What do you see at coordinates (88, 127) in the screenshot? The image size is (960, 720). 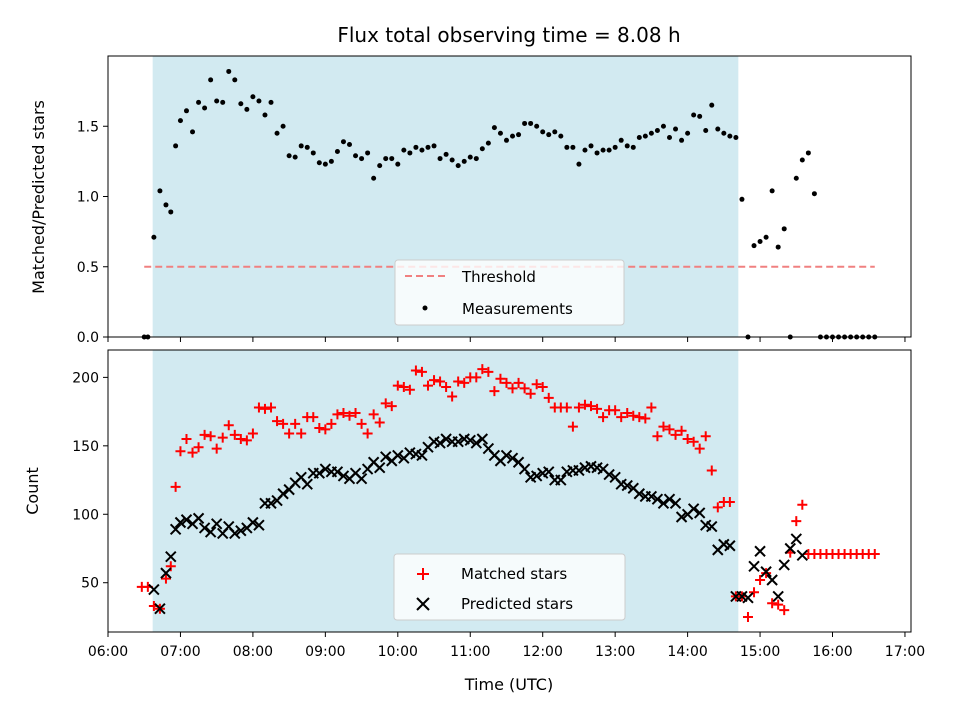 I see `y-tick-label: 1.5` at bounding box center [88, 127].